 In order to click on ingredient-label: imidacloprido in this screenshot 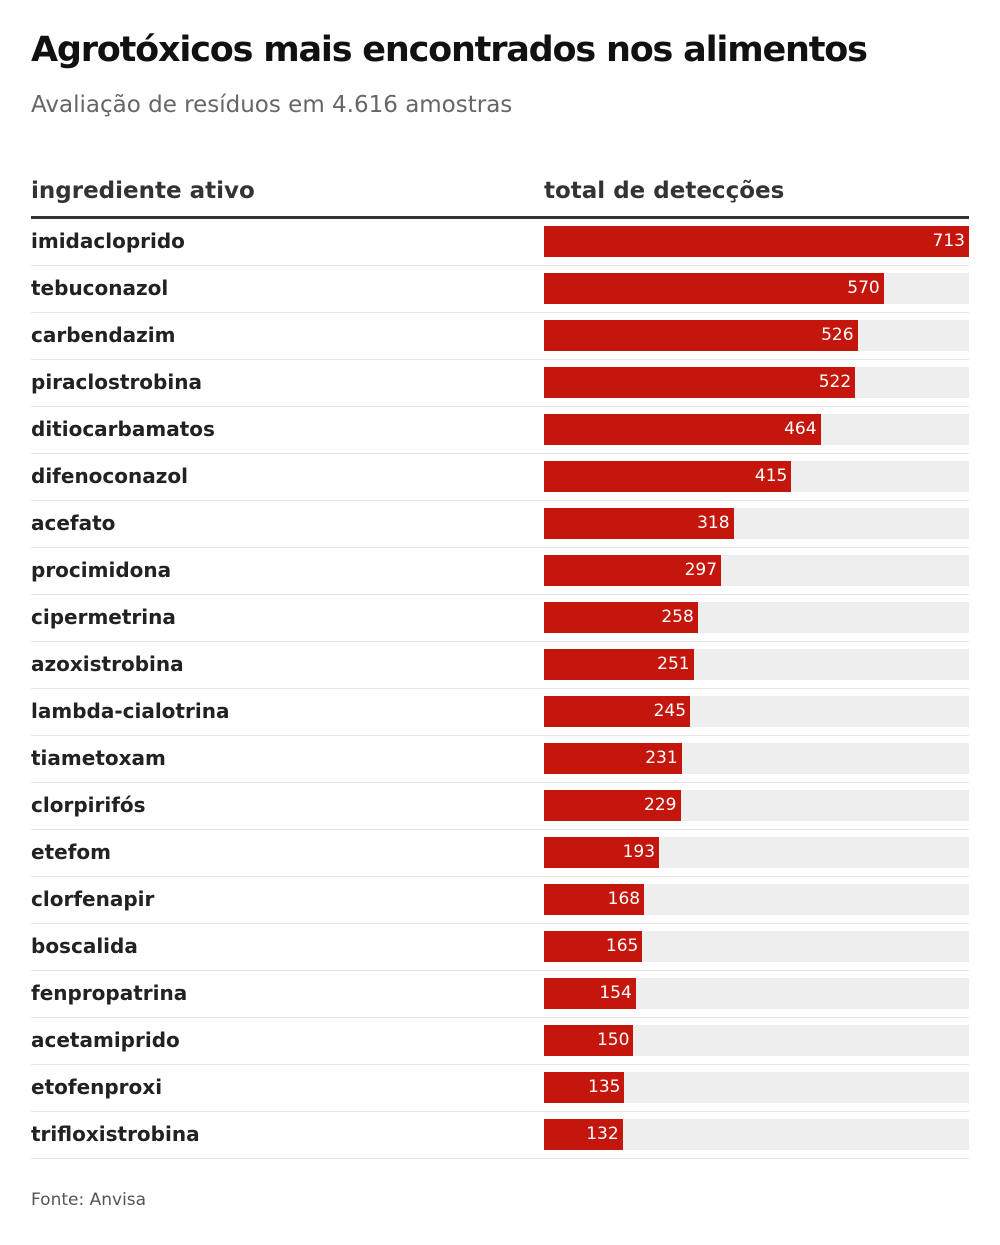, I will do `click(108, 241)`.